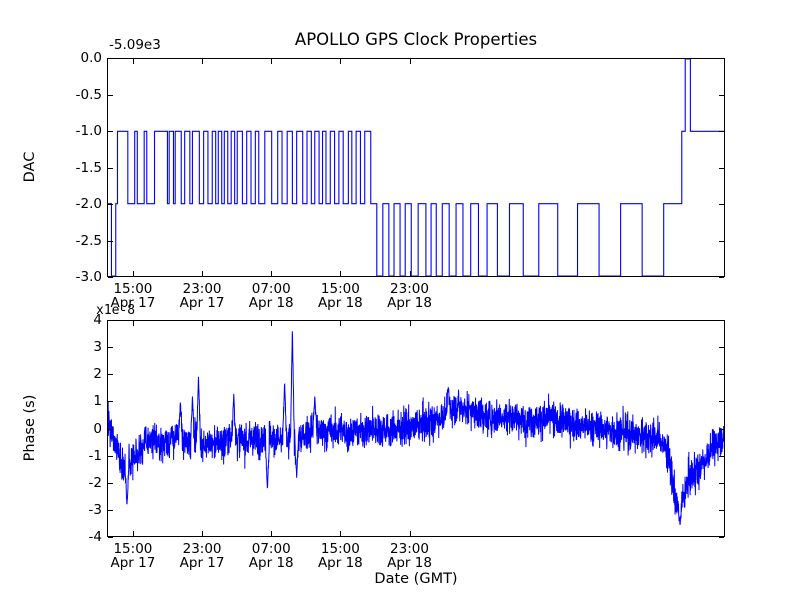 The width and height of the screenshot is (800, 600). Describe the element at coordinates (95, 537) in the screenshot. I see `phase-ytick-8: -4` at that location.